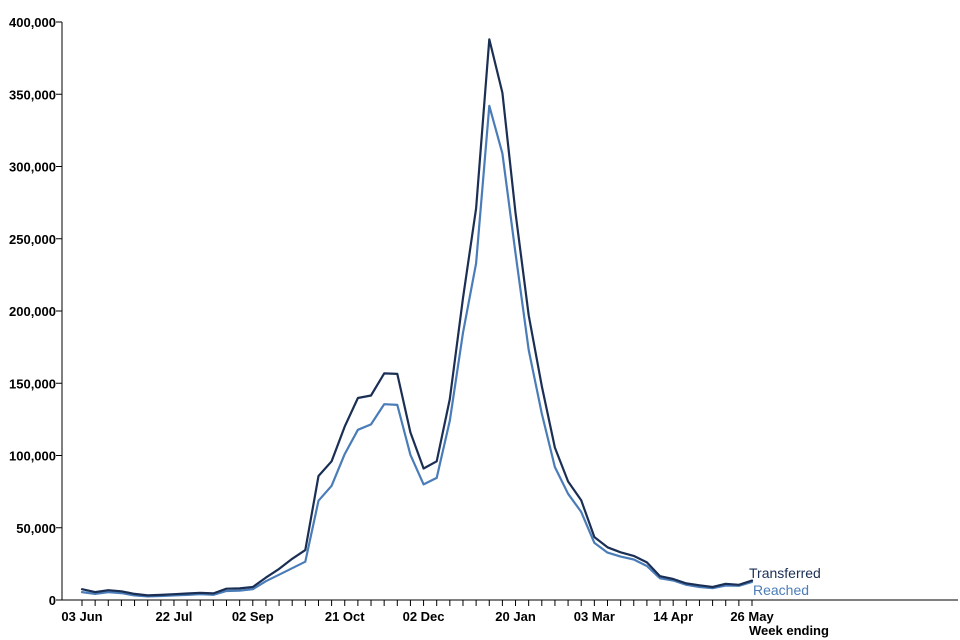 This screenshot has height=640, width=960. What do you see at coordinates (32, 239) in the screenshot?
I see `y-tick-label: 250,000` at bounding box center [32, 239].